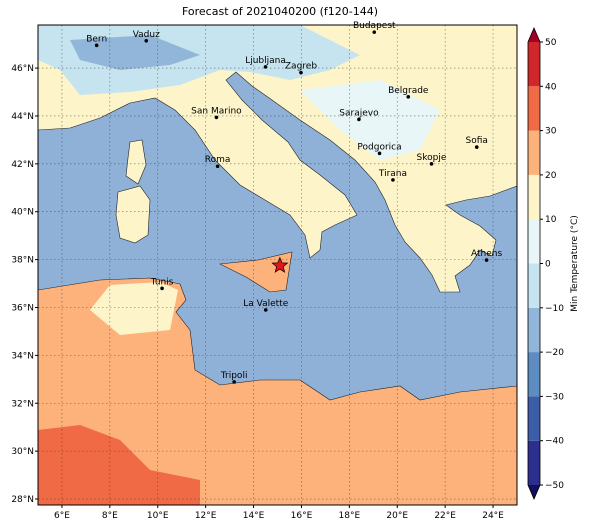 Image resolution: width=592 pixels, height=529 pixels. I want to click on city-label: Tripoli, so click(234, 376).